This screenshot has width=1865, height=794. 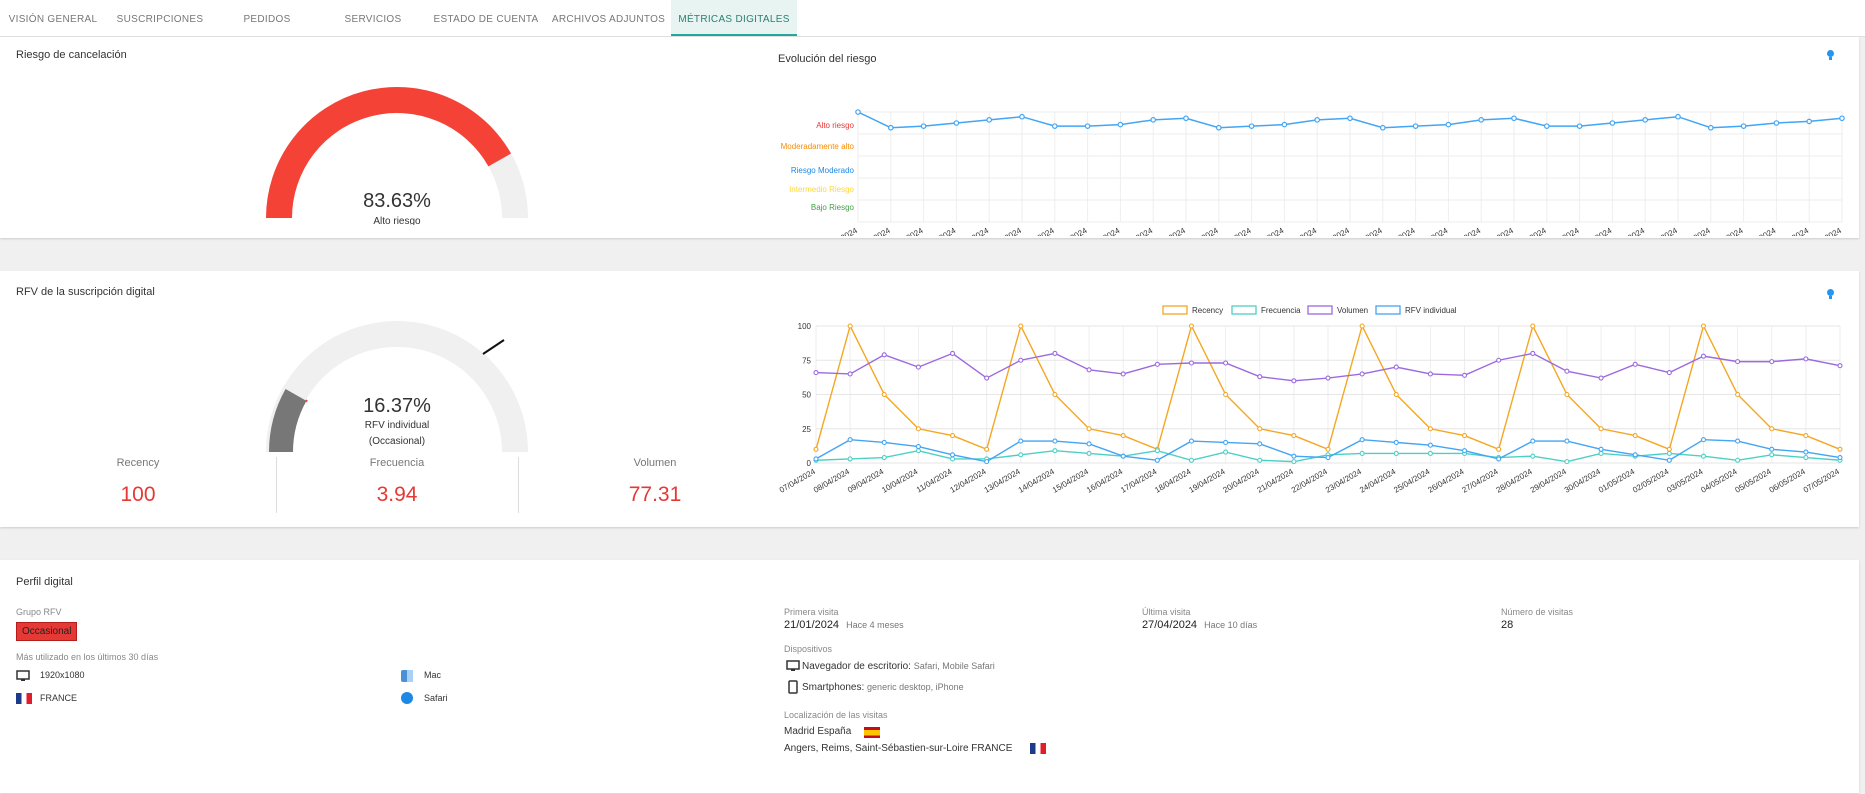 What do you see at coordinates (873, 231) in the screenshot?
I see `x-tick-label: 08/04/2024` at bounding box center [873, 231].